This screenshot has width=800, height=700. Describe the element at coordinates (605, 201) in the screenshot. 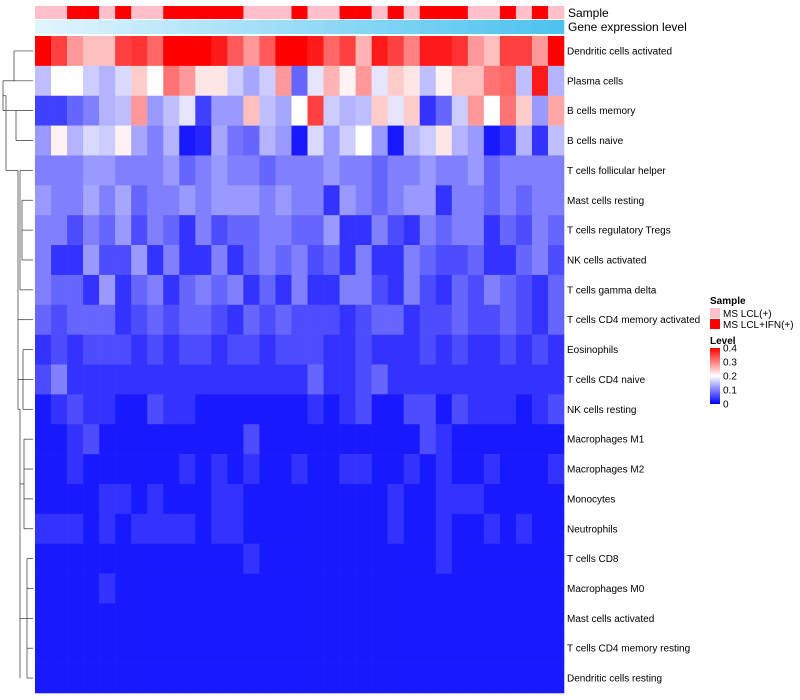

I see `row-label: Mast cells resting` at that location.